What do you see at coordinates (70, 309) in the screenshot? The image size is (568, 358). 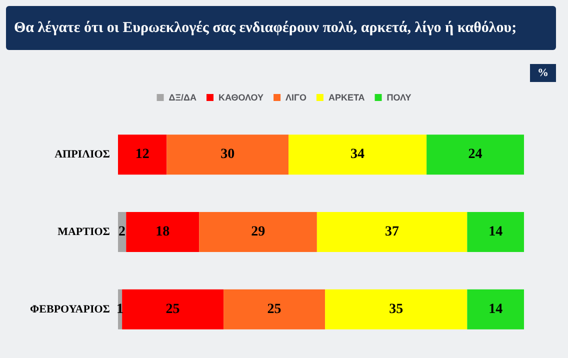 I see `y-tick-label: ΦΕΒΡΟΥΑΡΙΟΣ` at bounding box center [70, 309].